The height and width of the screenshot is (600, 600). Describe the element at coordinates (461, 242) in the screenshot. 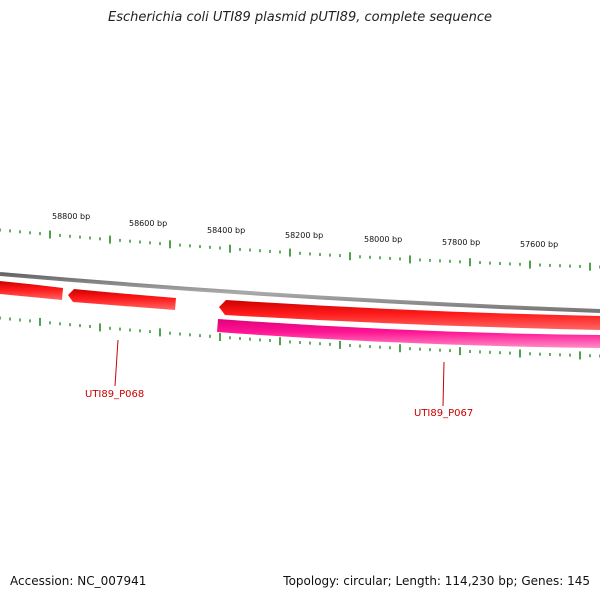

I see `tick-label: 57800 bp` at that location.